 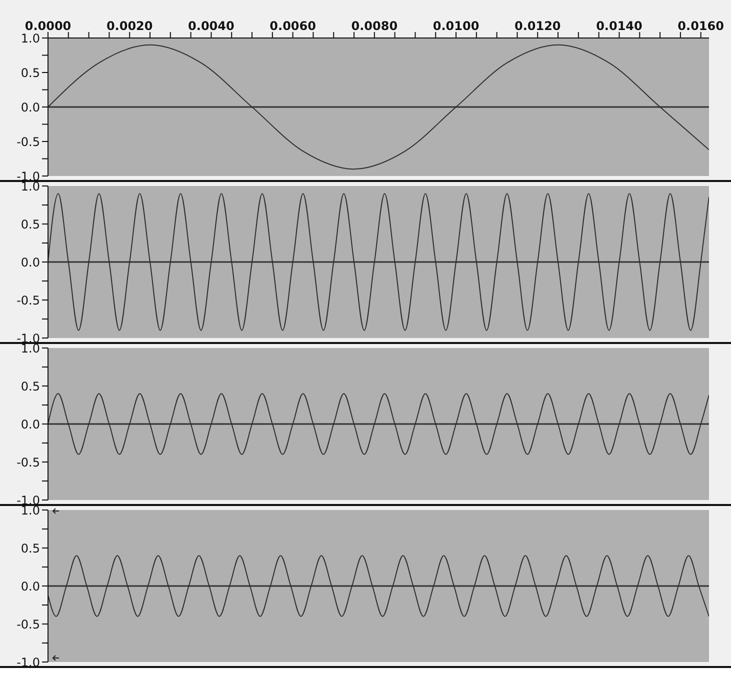 What do you see at coordinates (374, 26) in the screenshot?
I see `x-tick-label: 0.0080` at bounding box center [374, 26].